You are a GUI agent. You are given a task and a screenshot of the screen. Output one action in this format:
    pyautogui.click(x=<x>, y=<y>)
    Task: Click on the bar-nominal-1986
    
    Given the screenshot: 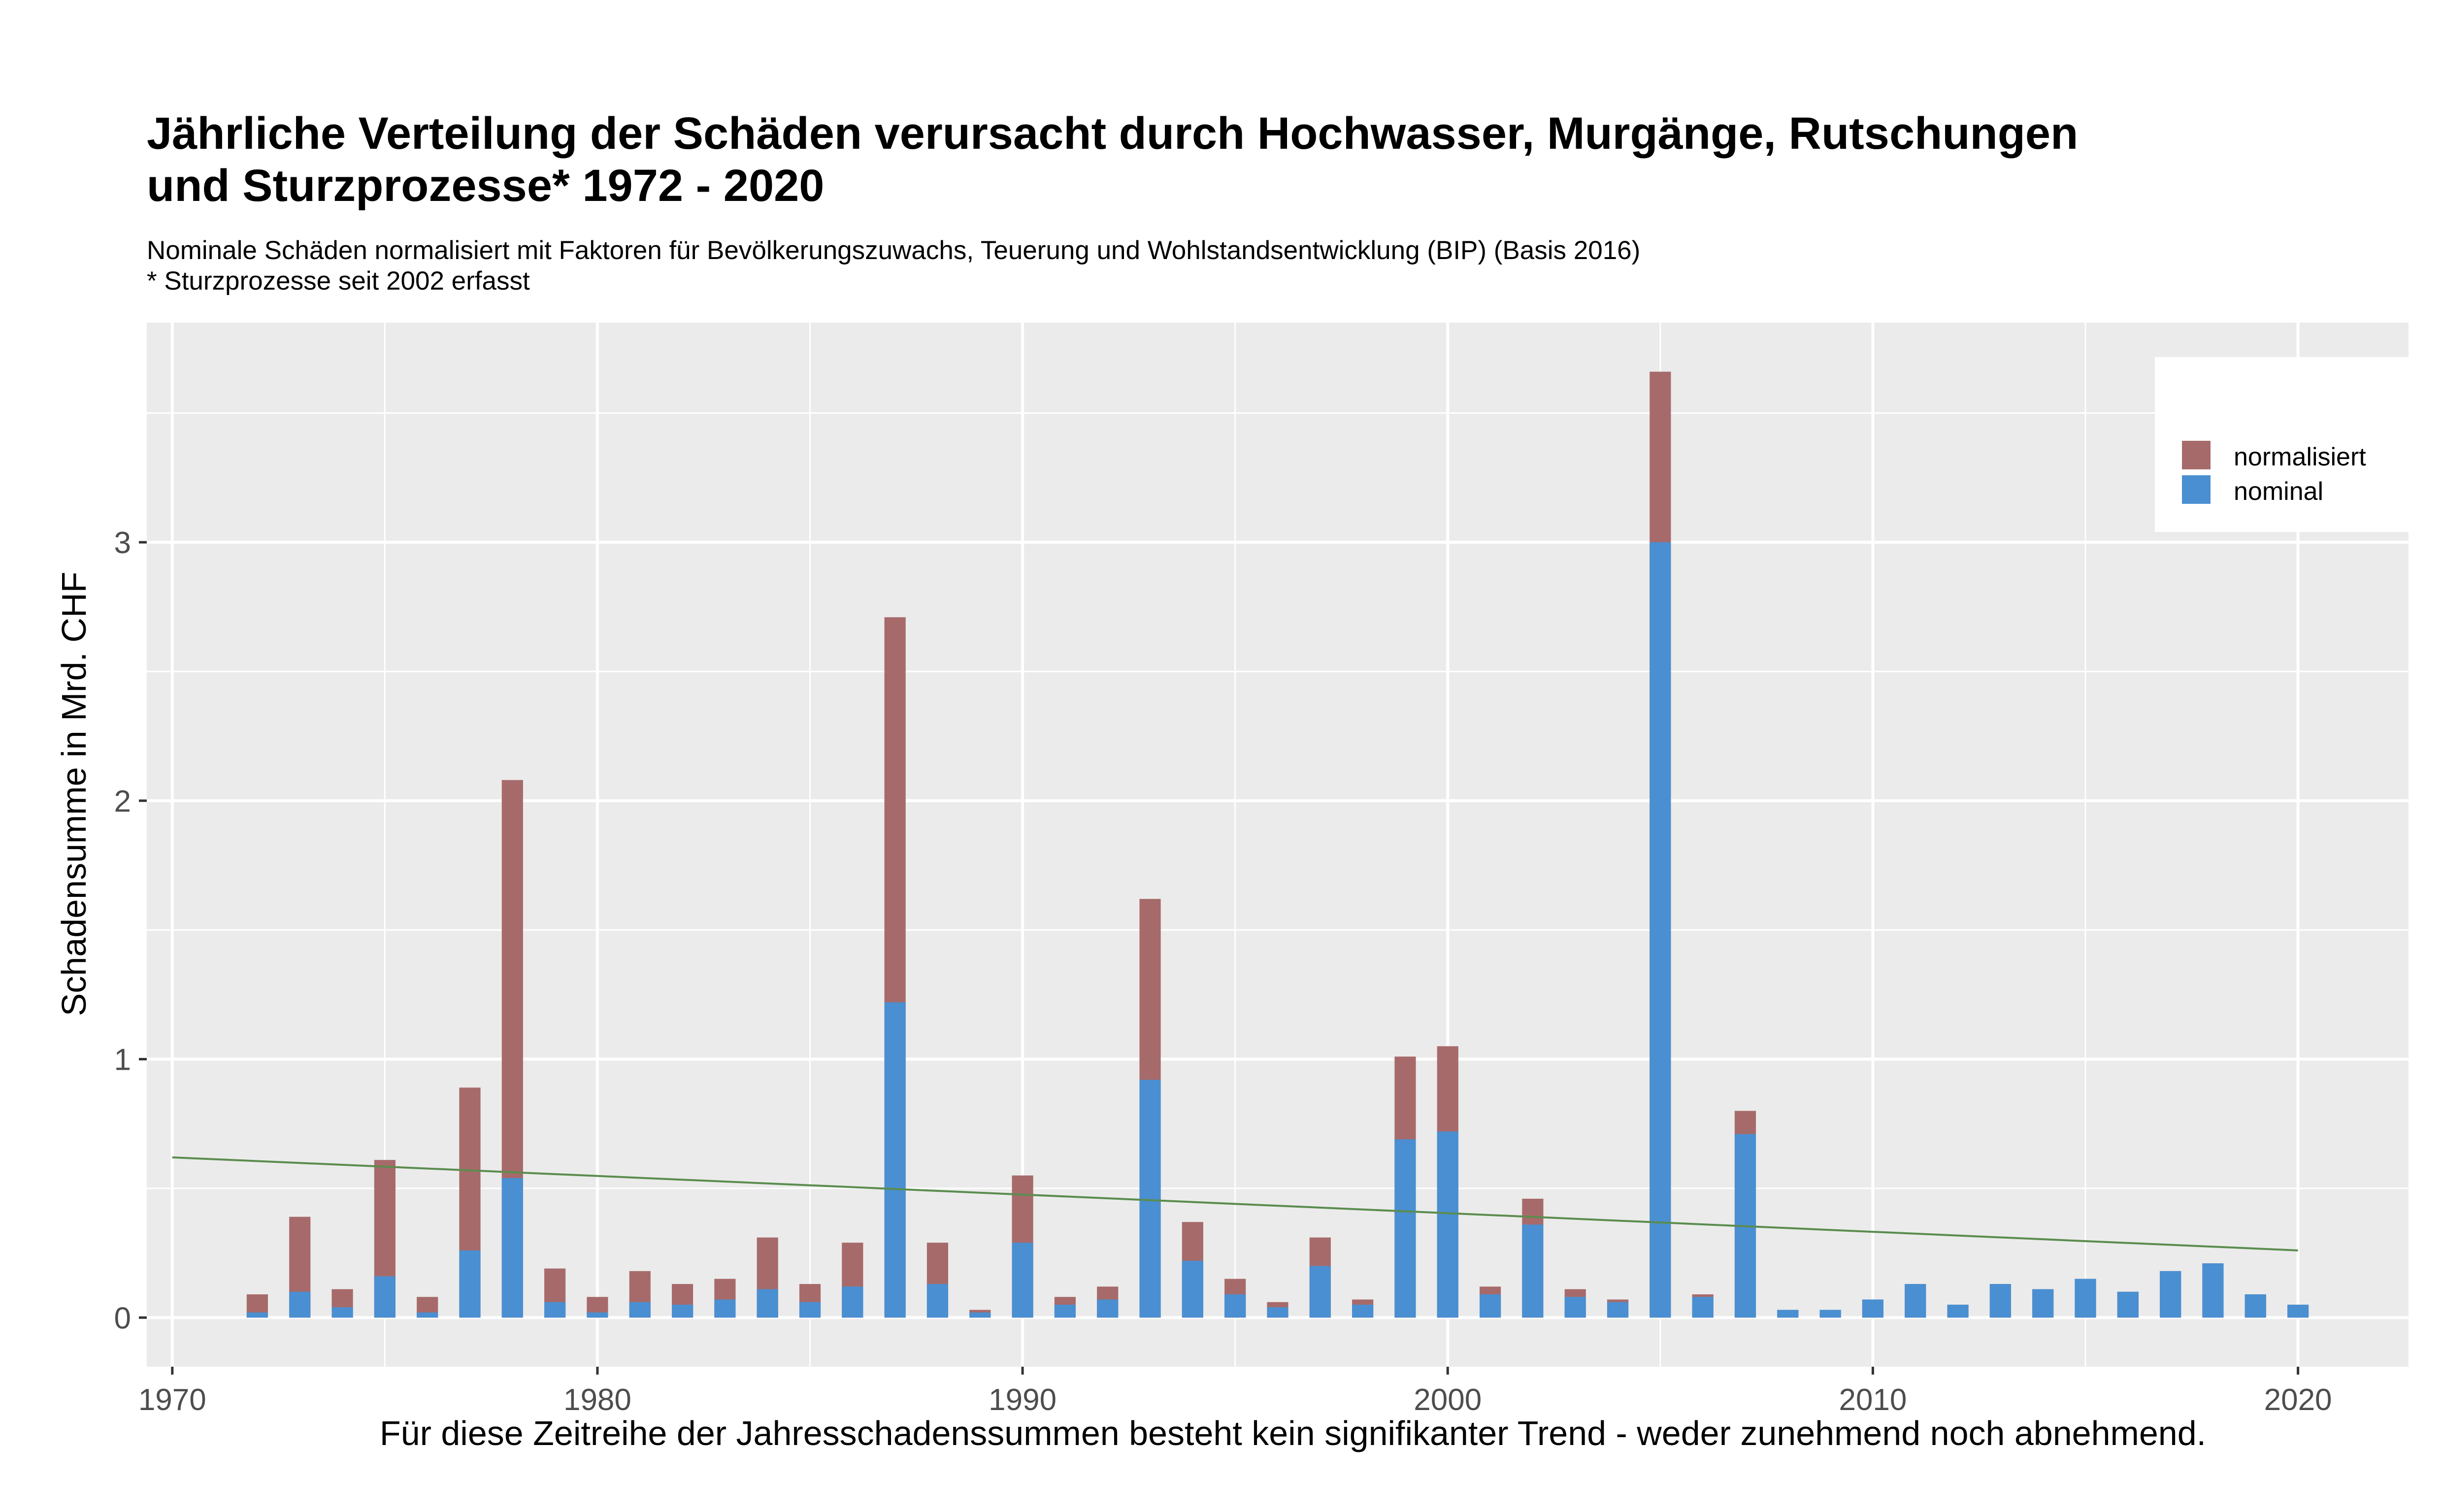 What is the action you would take?
    pyautogui.click(x=852, y=1302)
    